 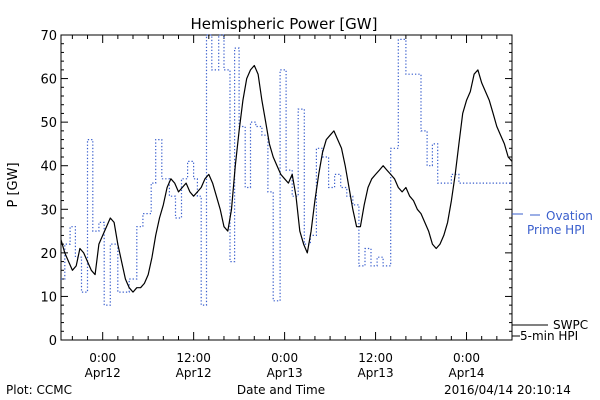 What do you see at coordinates (467, 373) in the screenshot?
I see `x-tick-date-label: Apr14` at bounding box center [467, 373].